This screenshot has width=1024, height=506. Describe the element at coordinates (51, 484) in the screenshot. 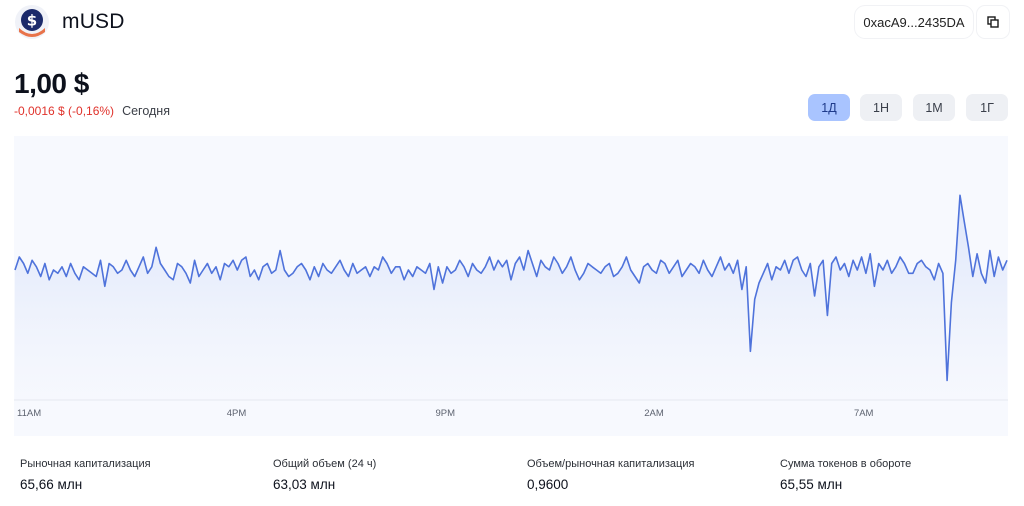

I see `stat-value: 65,66 млн` at that location.